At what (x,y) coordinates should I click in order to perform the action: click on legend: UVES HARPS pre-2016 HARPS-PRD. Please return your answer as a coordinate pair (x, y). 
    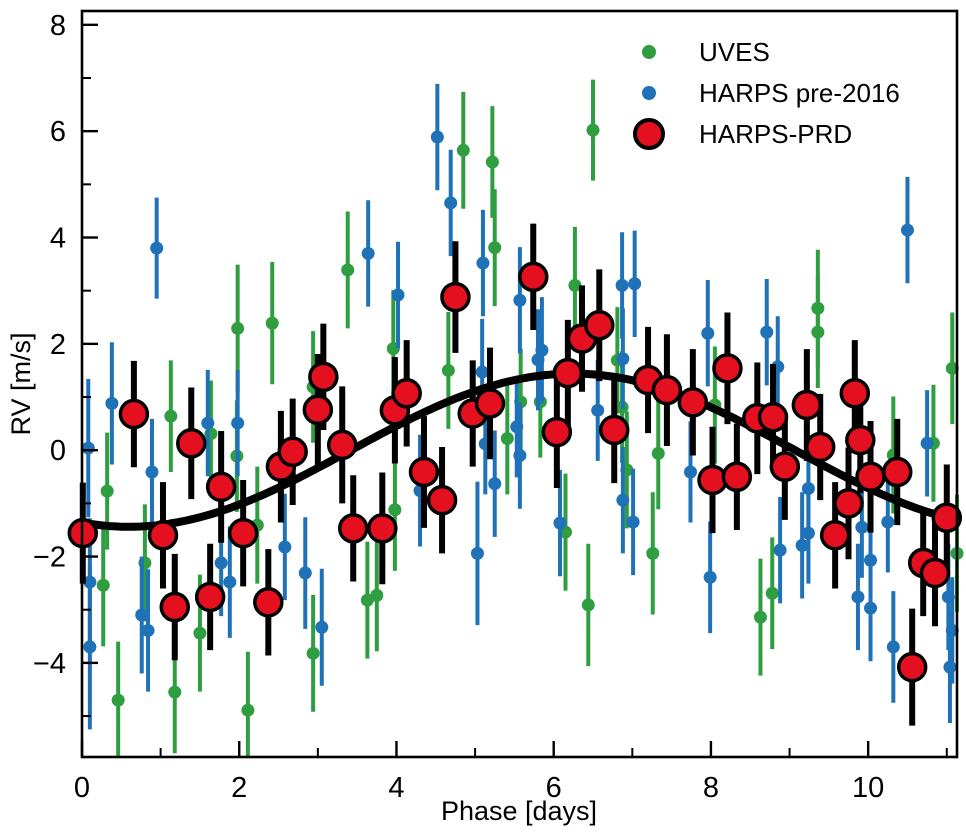
    Looking at the image, I should click on (766, 93).